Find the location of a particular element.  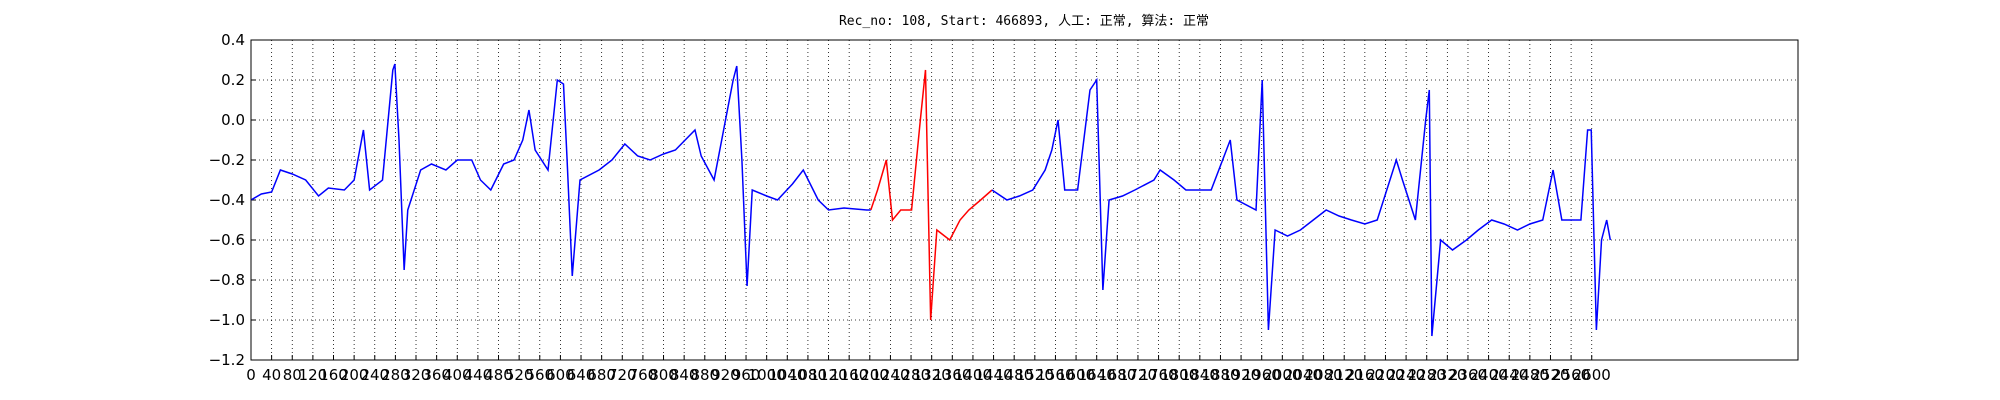

y-tick-label: 0.0 is located at coordinates (233, 120).